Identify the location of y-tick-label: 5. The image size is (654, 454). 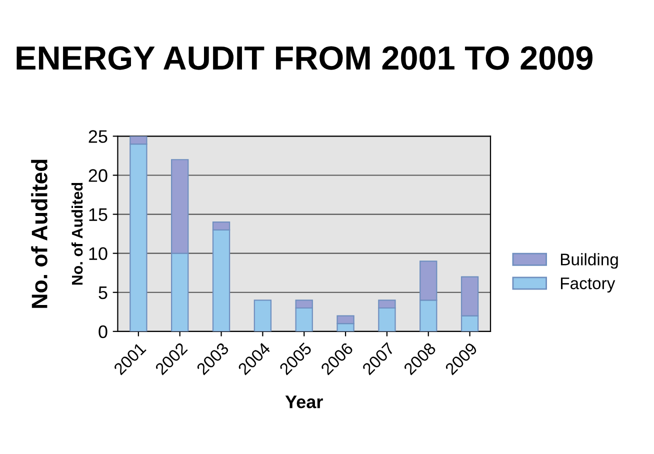
(103, 293).